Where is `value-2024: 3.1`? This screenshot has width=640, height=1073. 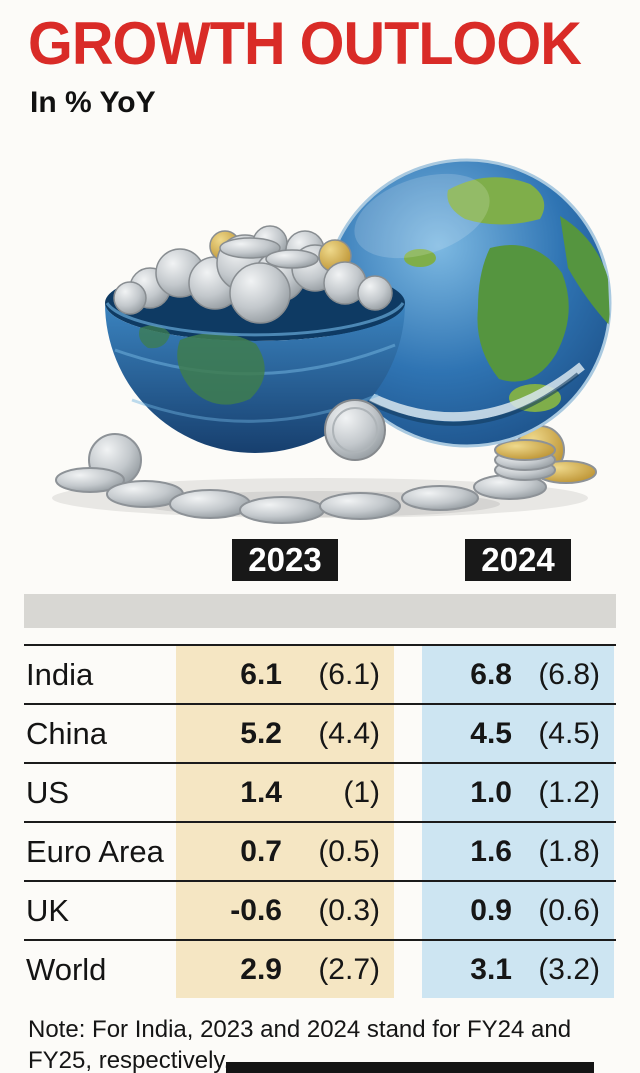
value-2024: 3.1 is located at coordinates (470, 969).